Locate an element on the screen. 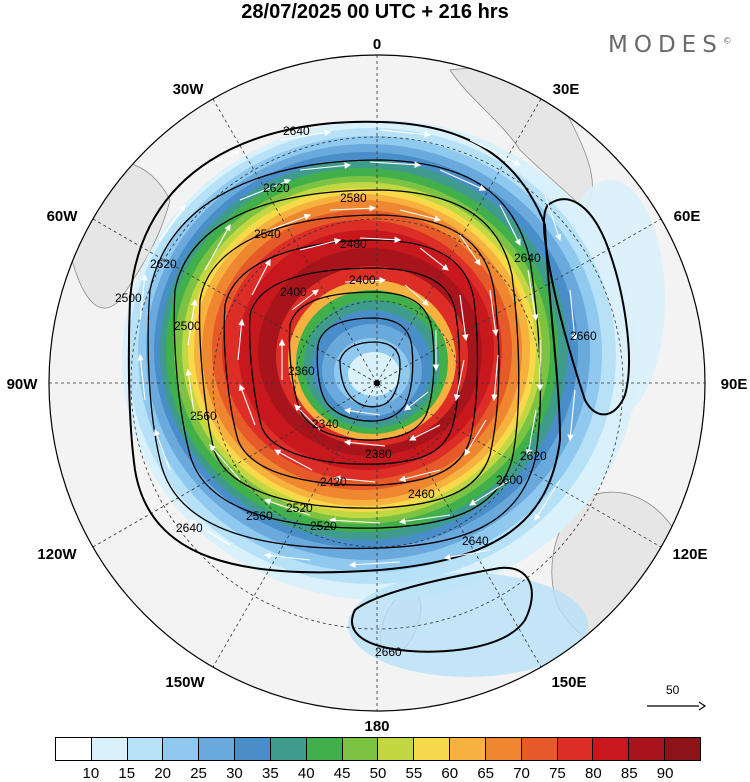 This screenshot has width=750, height=782. lon-label-180: 180 is located at coordinates (376, 726).